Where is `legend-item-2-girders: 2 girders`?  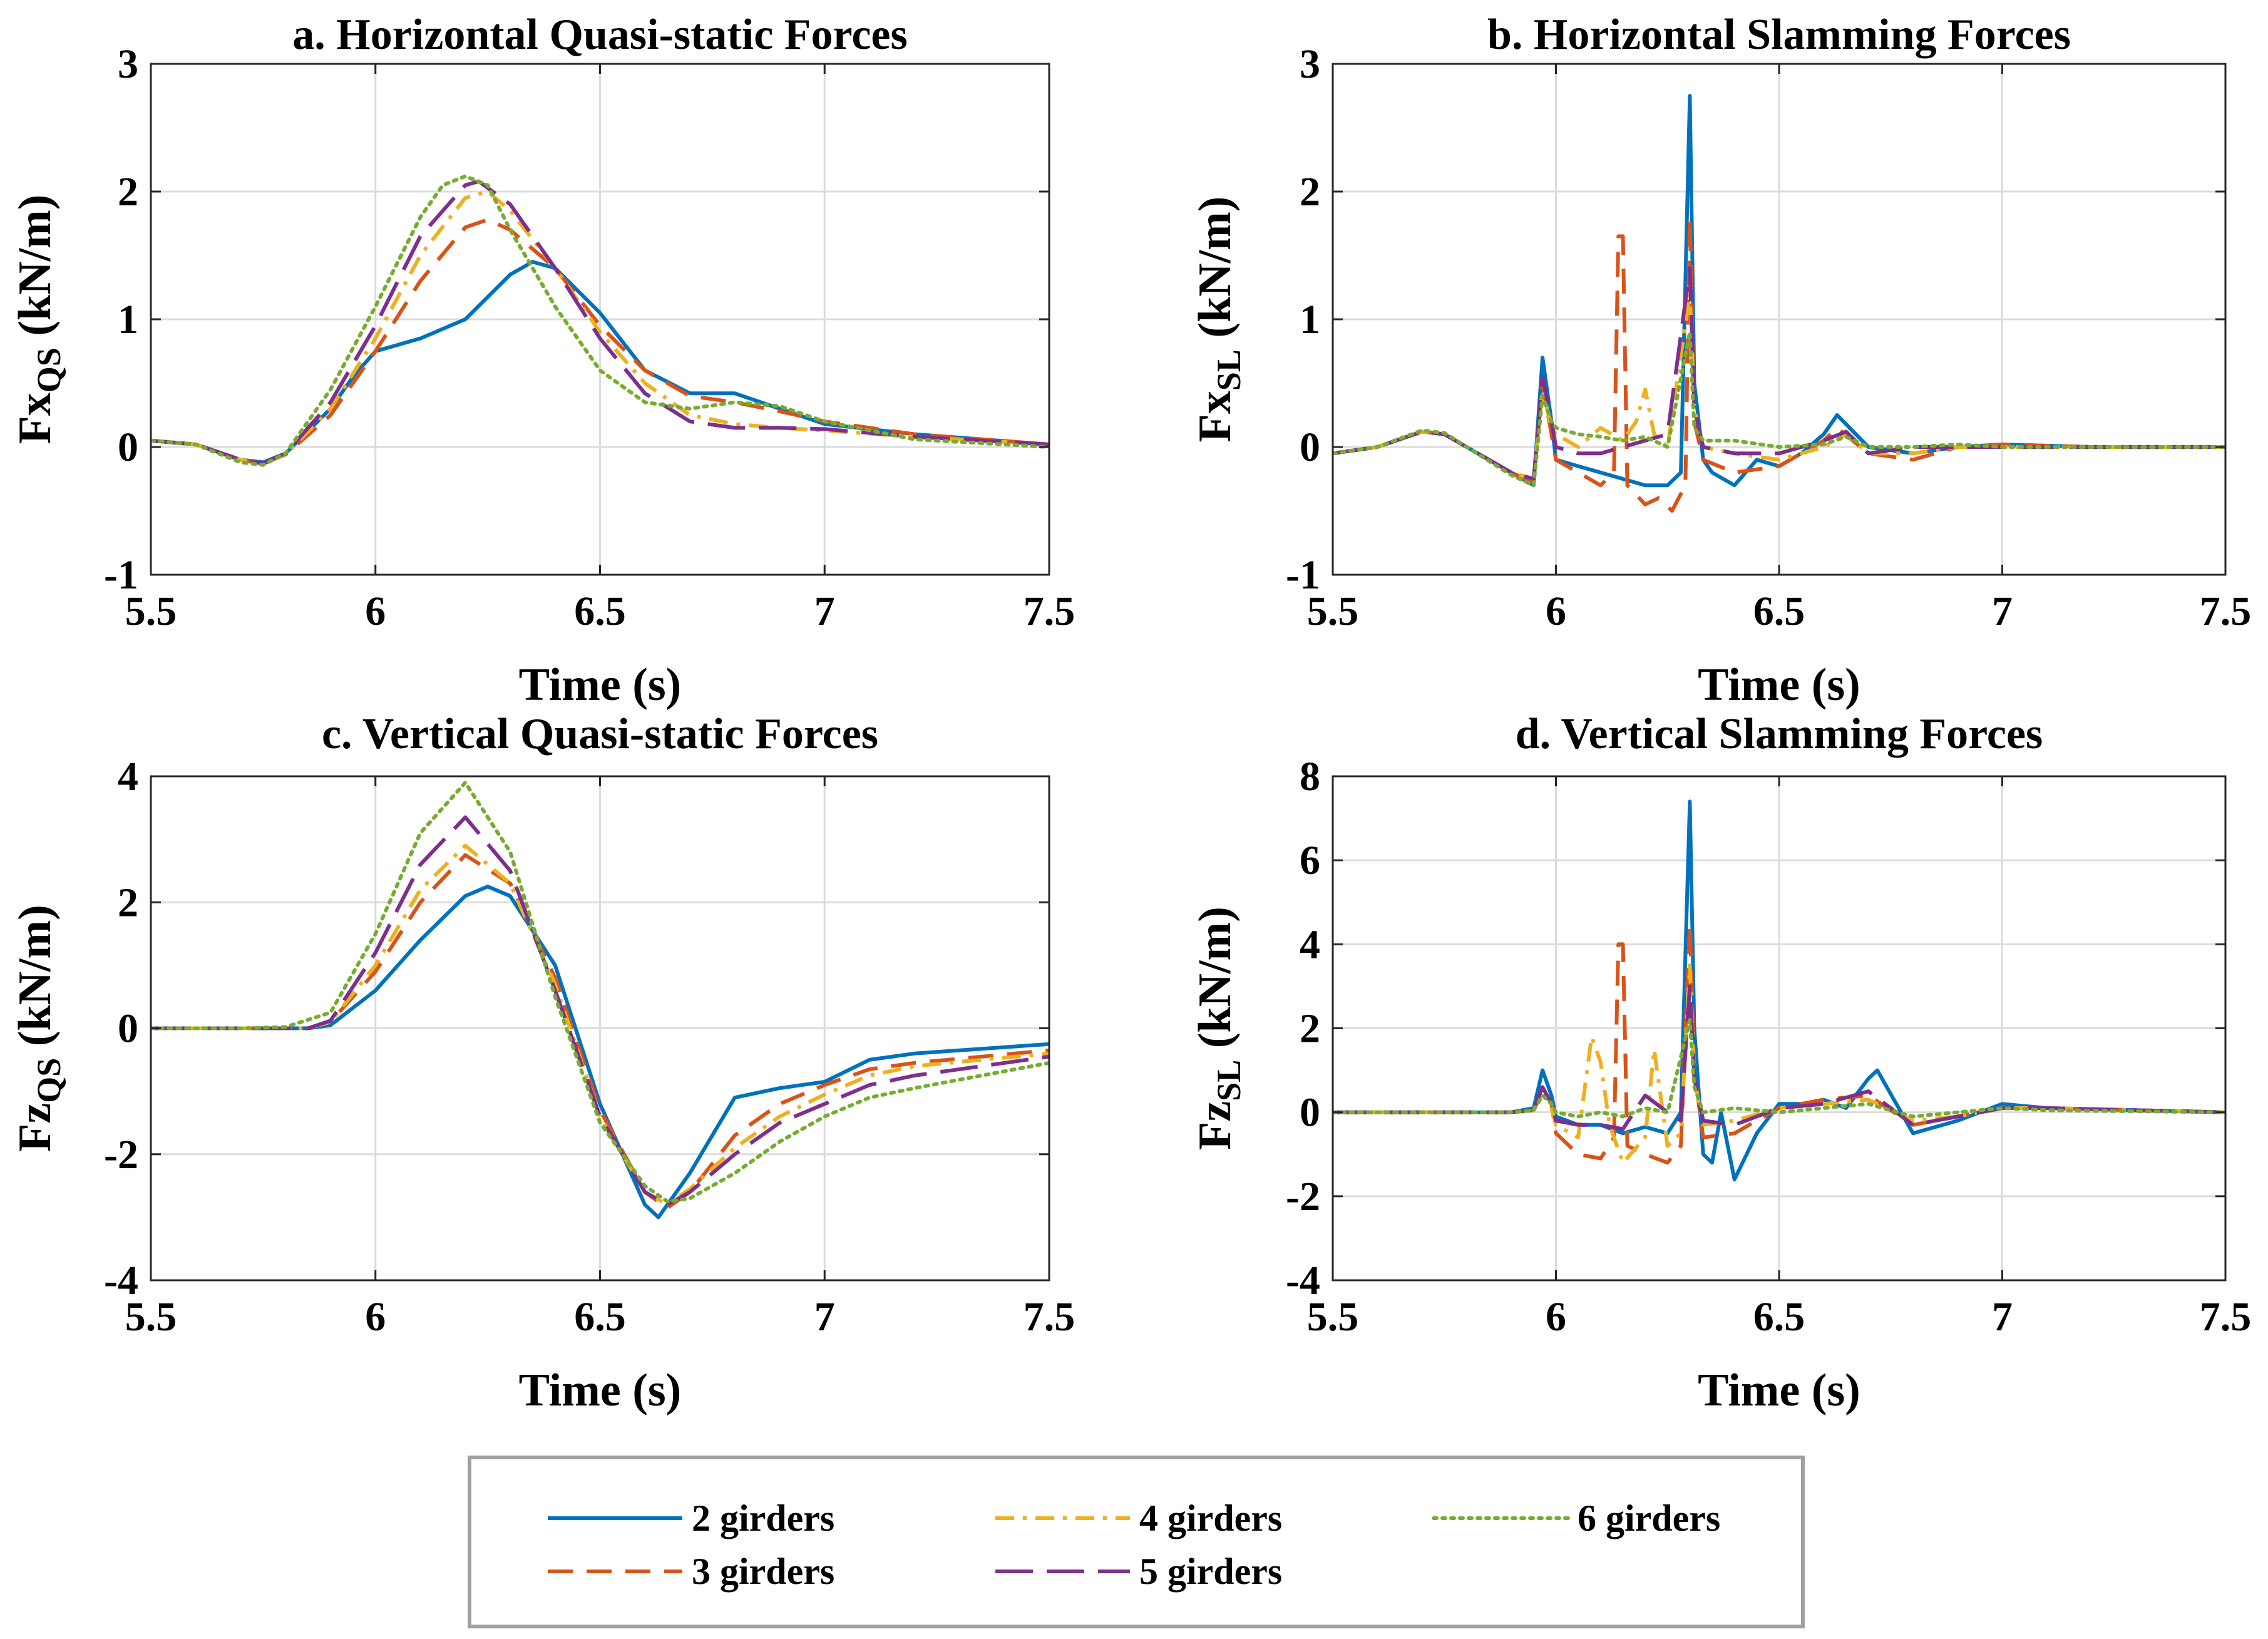
legend-item-2-girders: 2 girders is located at coordinates (691, 1518).